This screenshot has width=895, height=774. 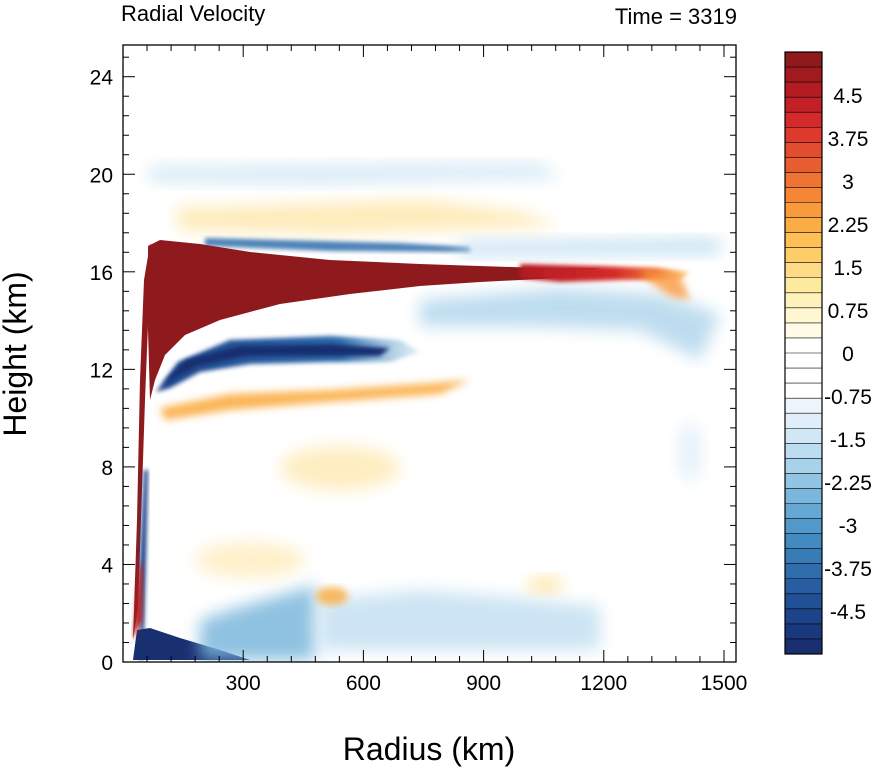 I want to click on colorbar-label: 3.75, so click(x=848, y=139).